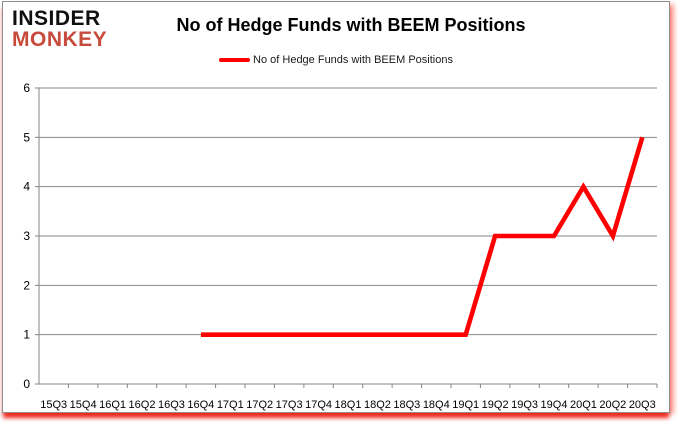 Image resolution: width=678 pixels, height=431 pixels. I want to click on legend-line-swatch, so click(235, 60).